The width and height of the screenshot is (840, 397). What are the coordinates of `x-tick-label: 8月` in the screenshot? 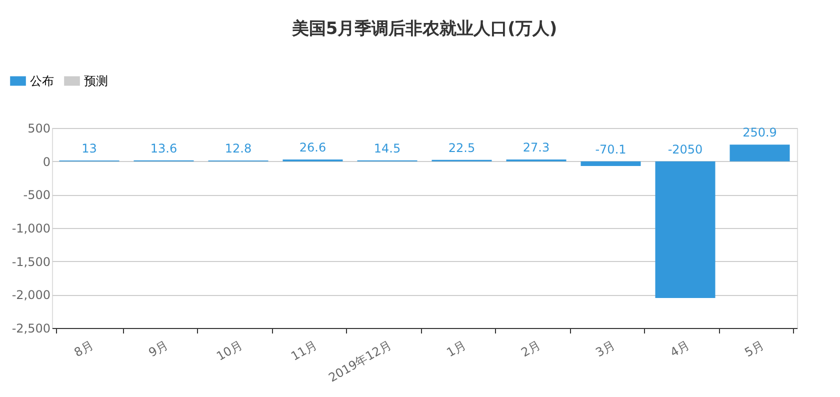 It's located at (84, 349).